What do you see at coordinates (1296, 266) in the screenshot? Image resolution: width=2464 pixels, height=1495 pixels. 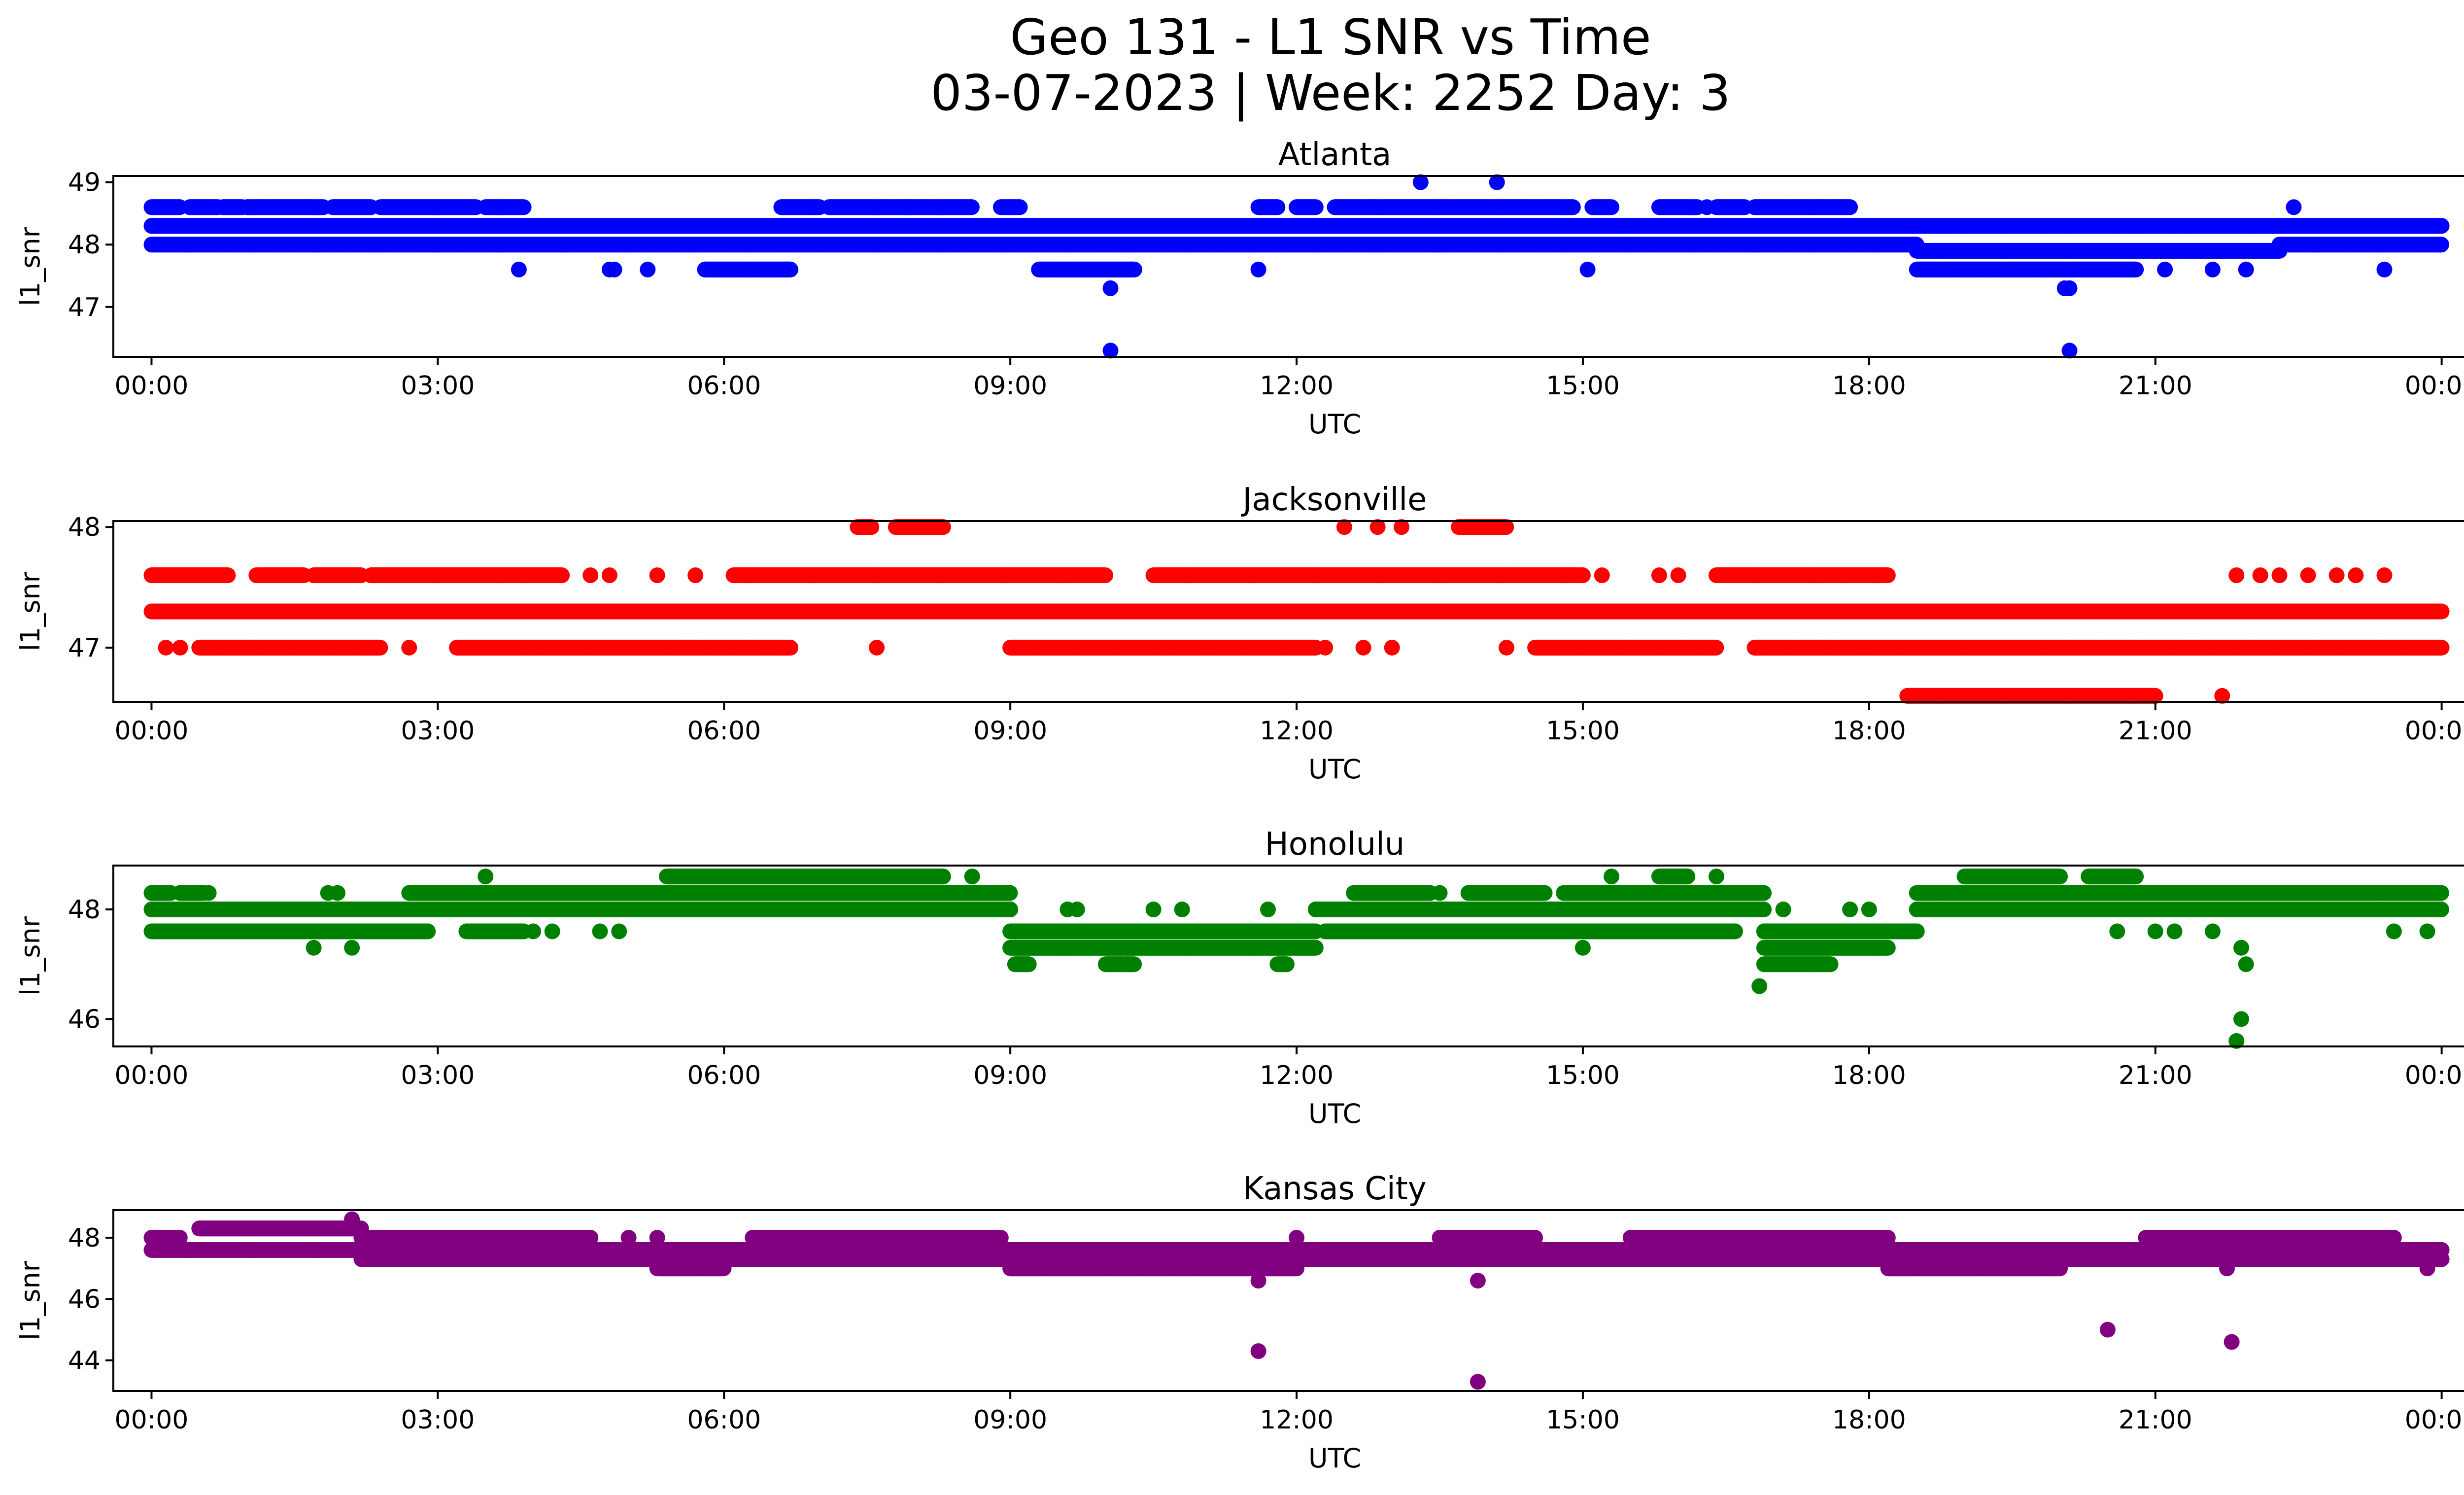 I see `scatter-points` at bounding box center [1296, 266].